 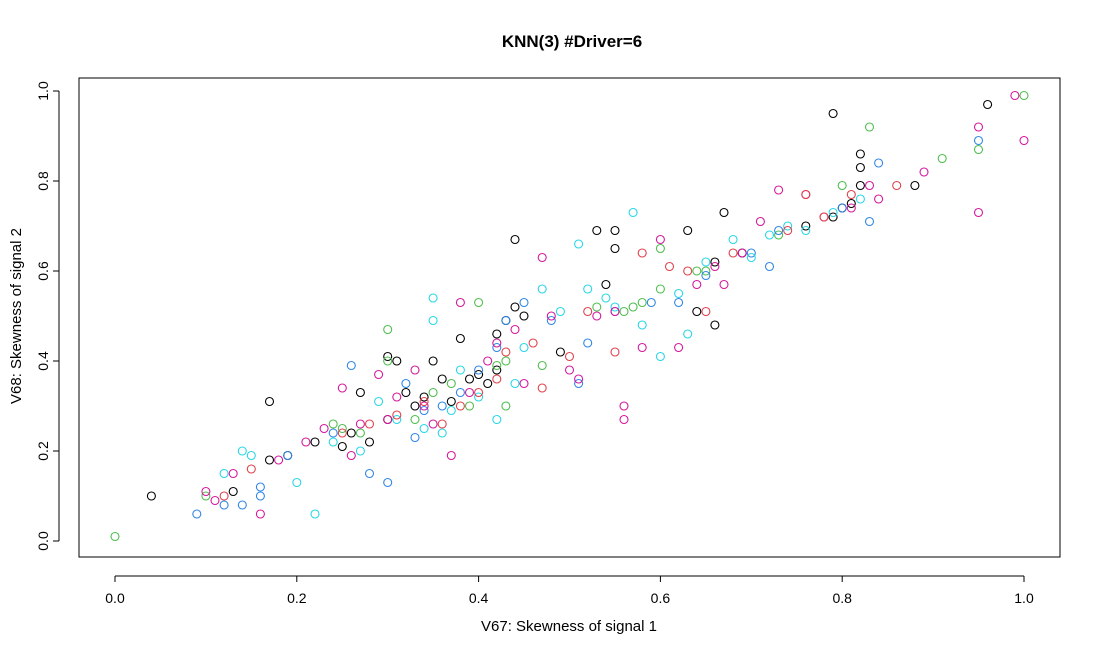 I want to click on y-tick-label: 1.0, so click(x=43, y=91).